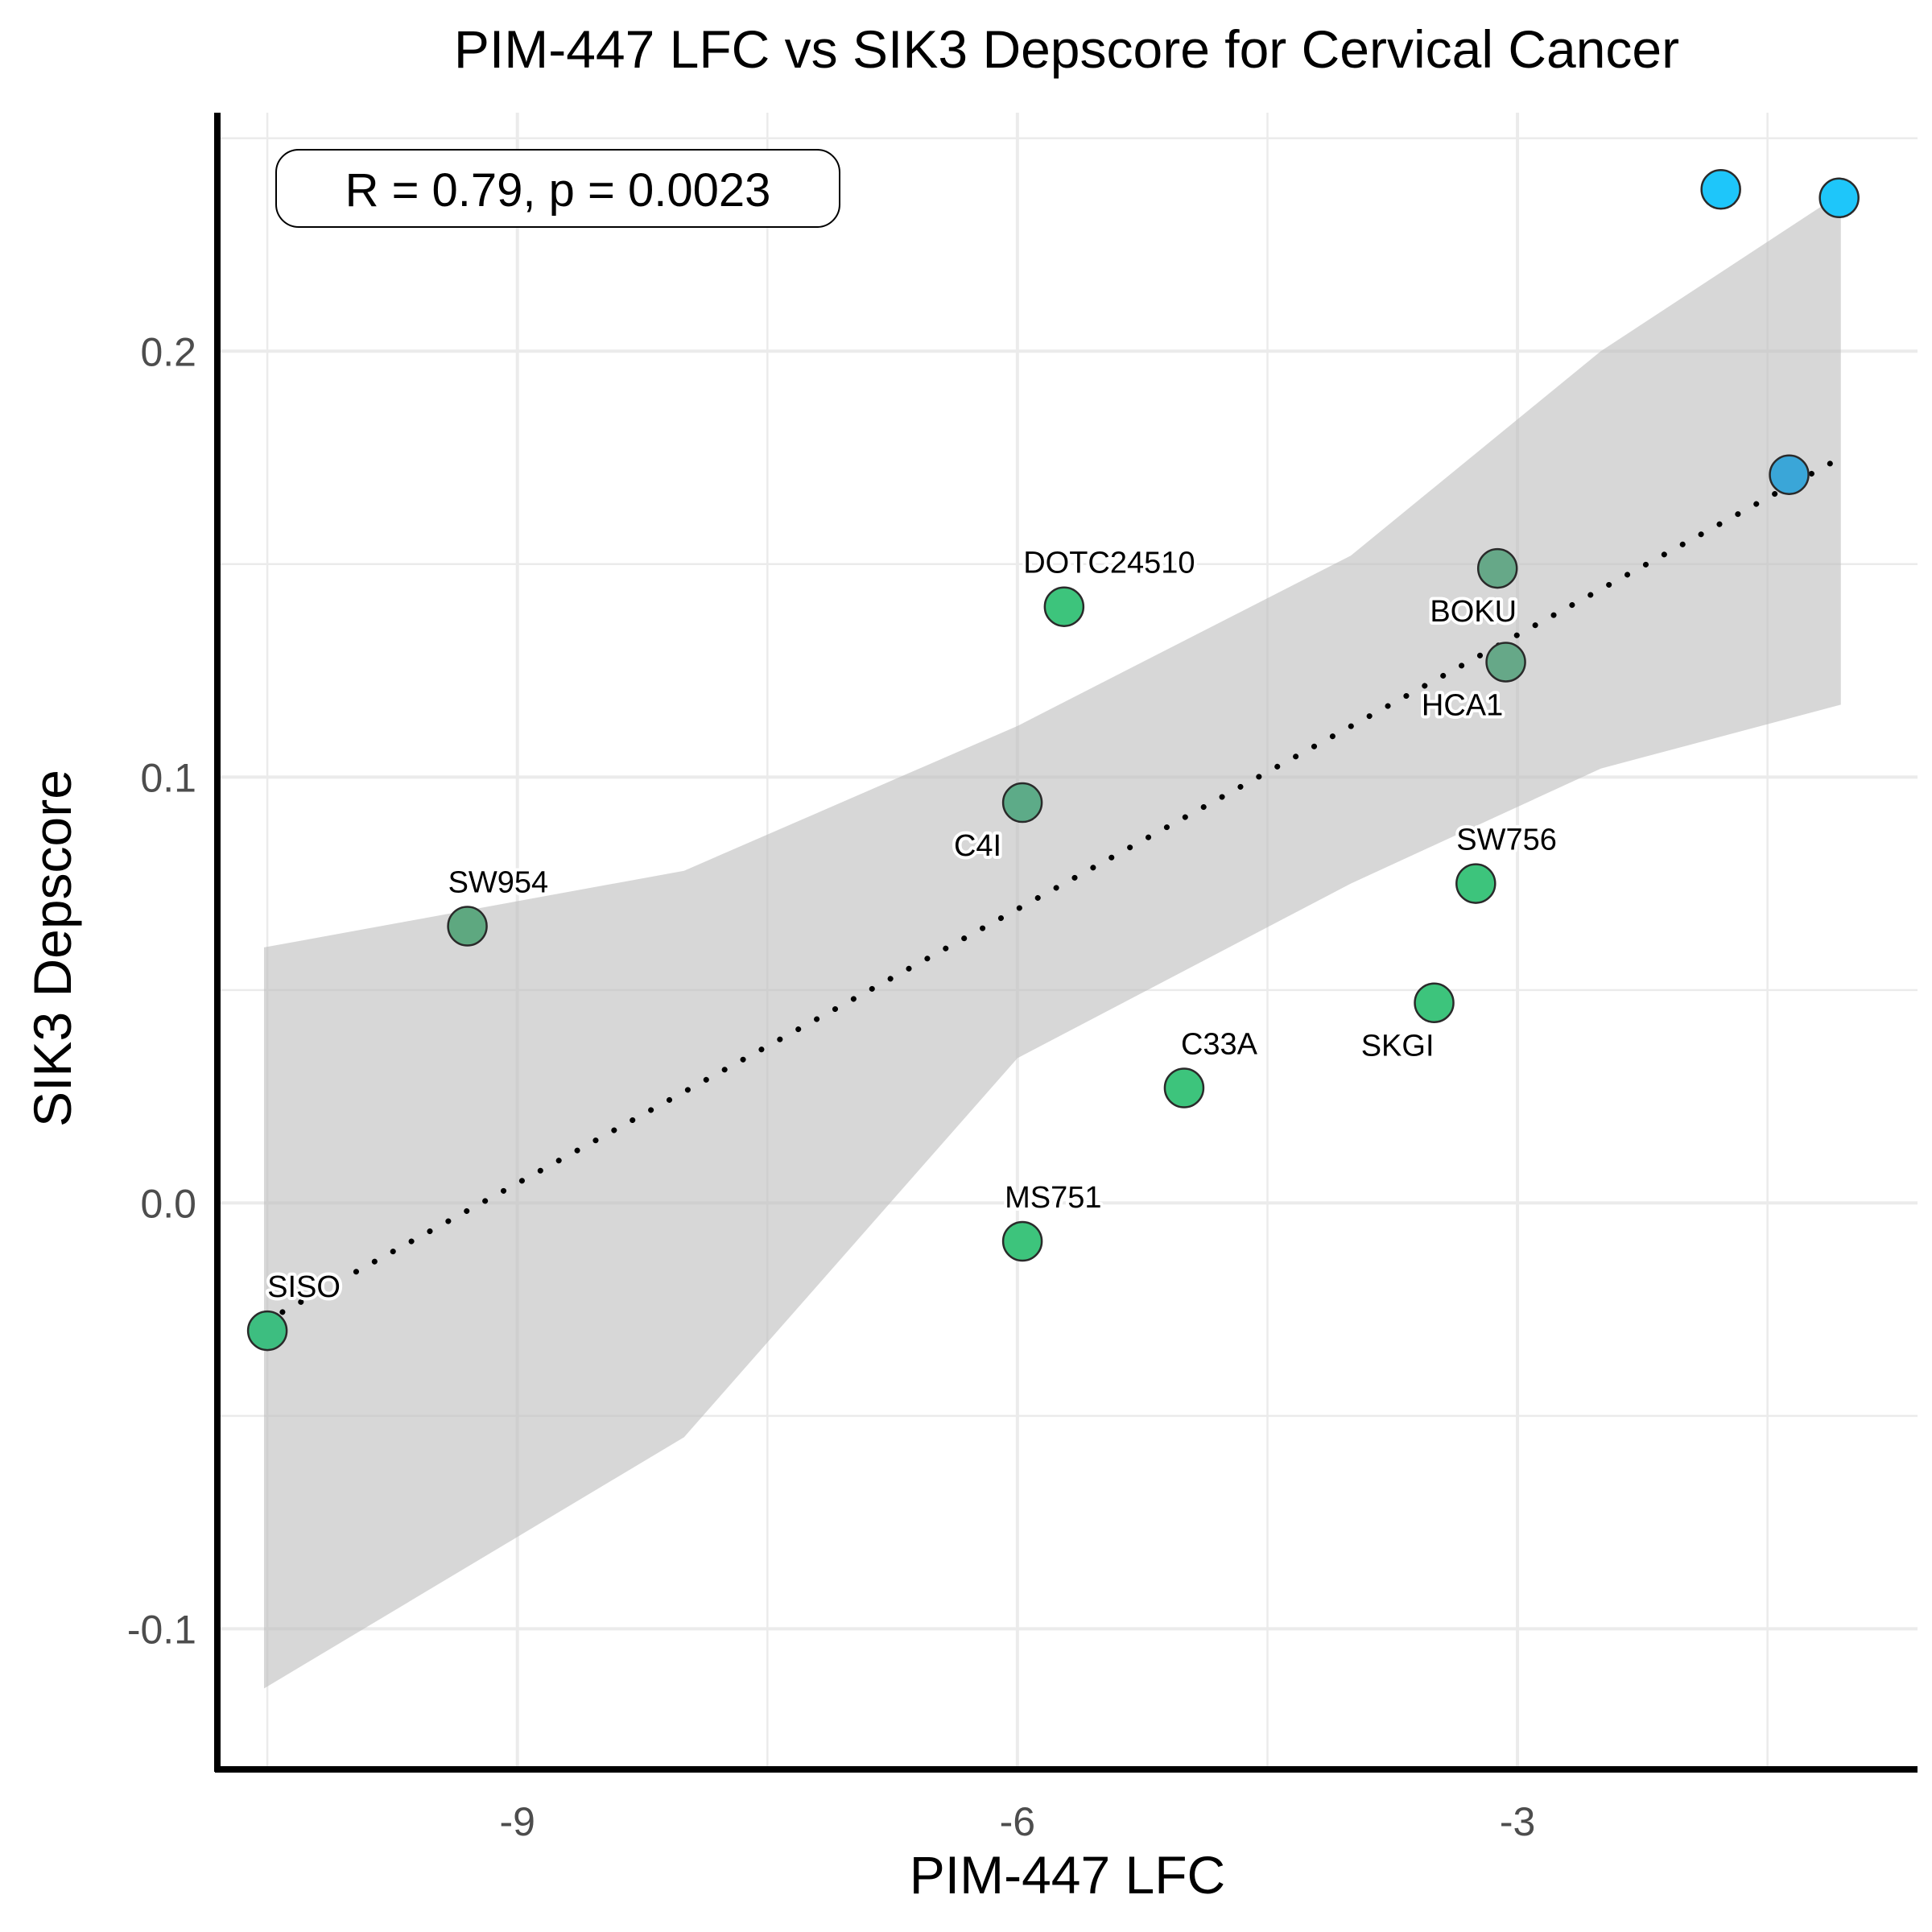 The image size is (1932, 1932). I want to click on point-label: SKGI, so click(1398, 1046).